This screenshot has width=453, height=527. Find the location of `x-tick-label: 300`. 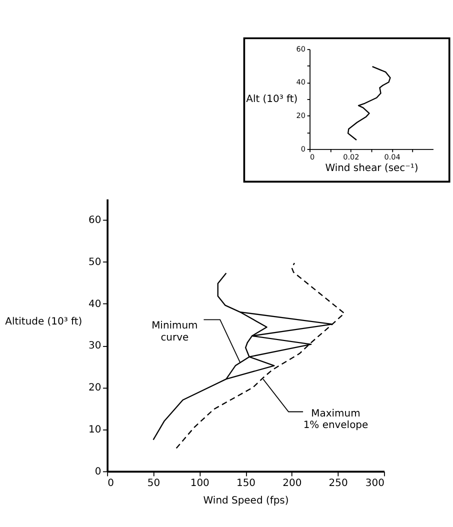

x-tick-label: 300 is located at coordinates (374, 484).